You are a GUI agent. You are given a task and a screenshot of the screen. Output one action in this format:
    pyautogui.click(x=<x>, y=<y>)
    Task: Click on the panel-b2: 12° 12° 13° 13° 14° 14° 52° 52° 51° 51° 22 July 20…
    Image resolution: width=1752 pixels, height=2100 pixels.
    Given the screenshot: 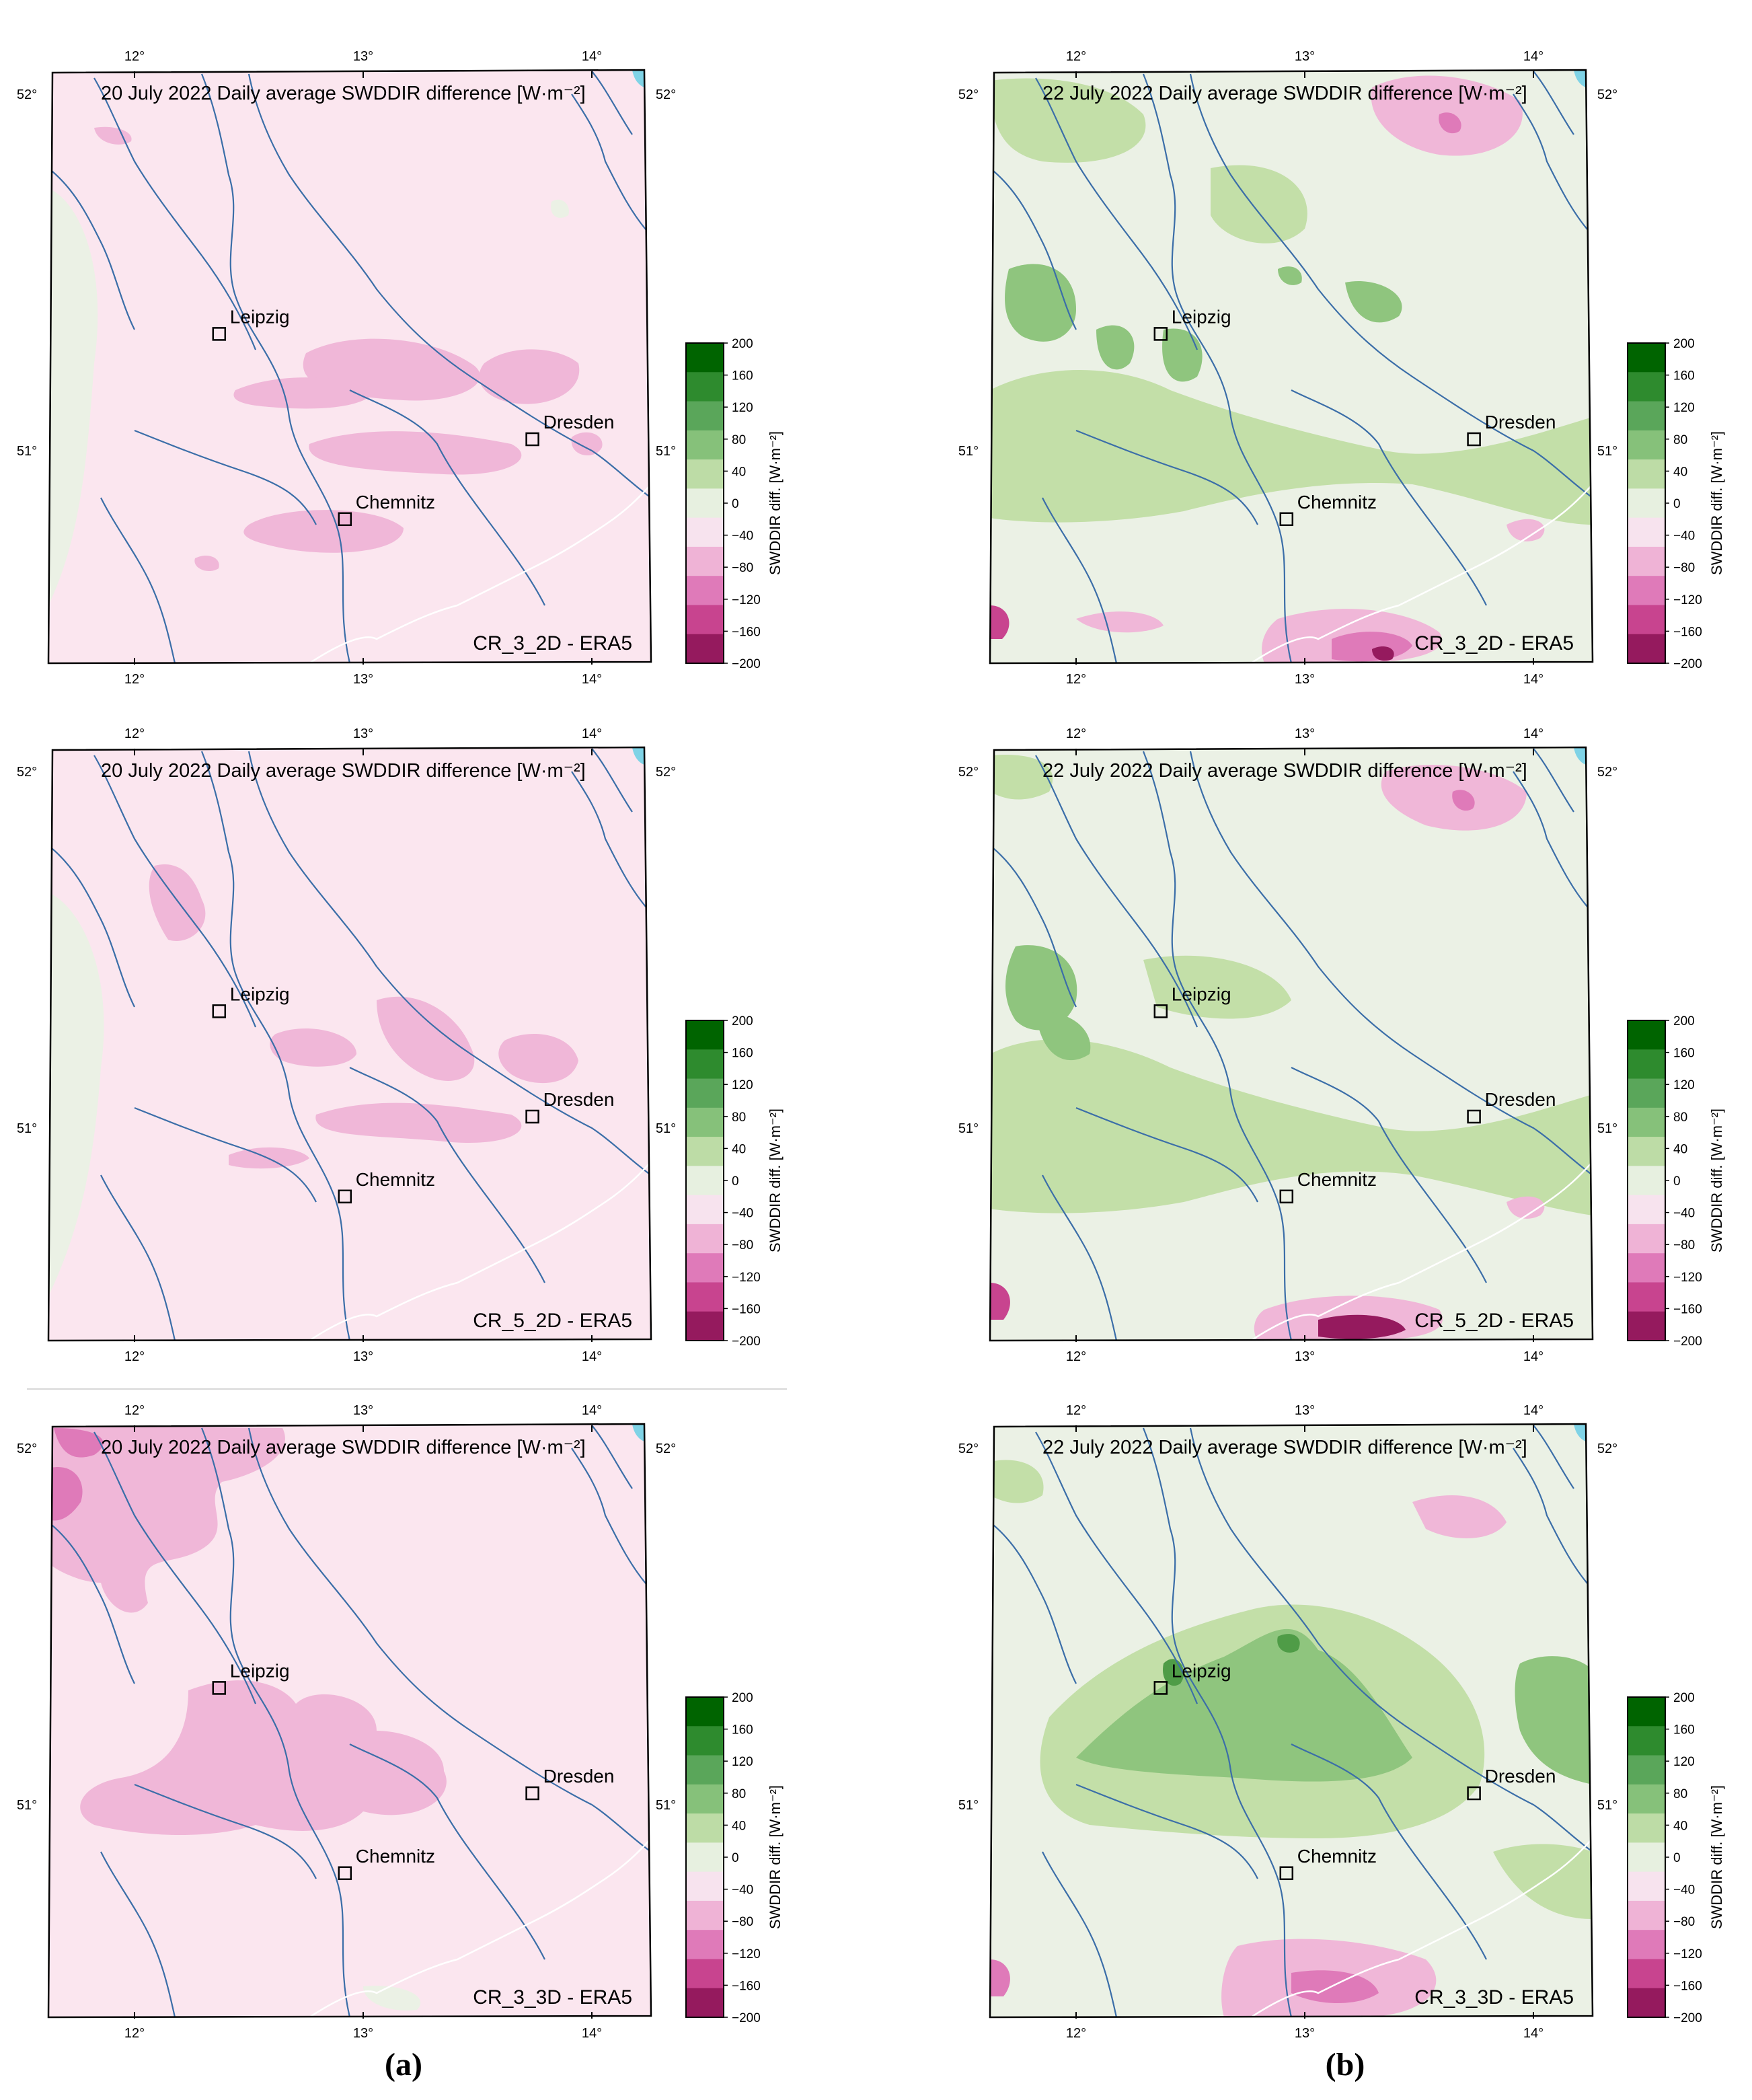 What is the action you would take?
    pyautogui.click(x=1347, y=1027)
    